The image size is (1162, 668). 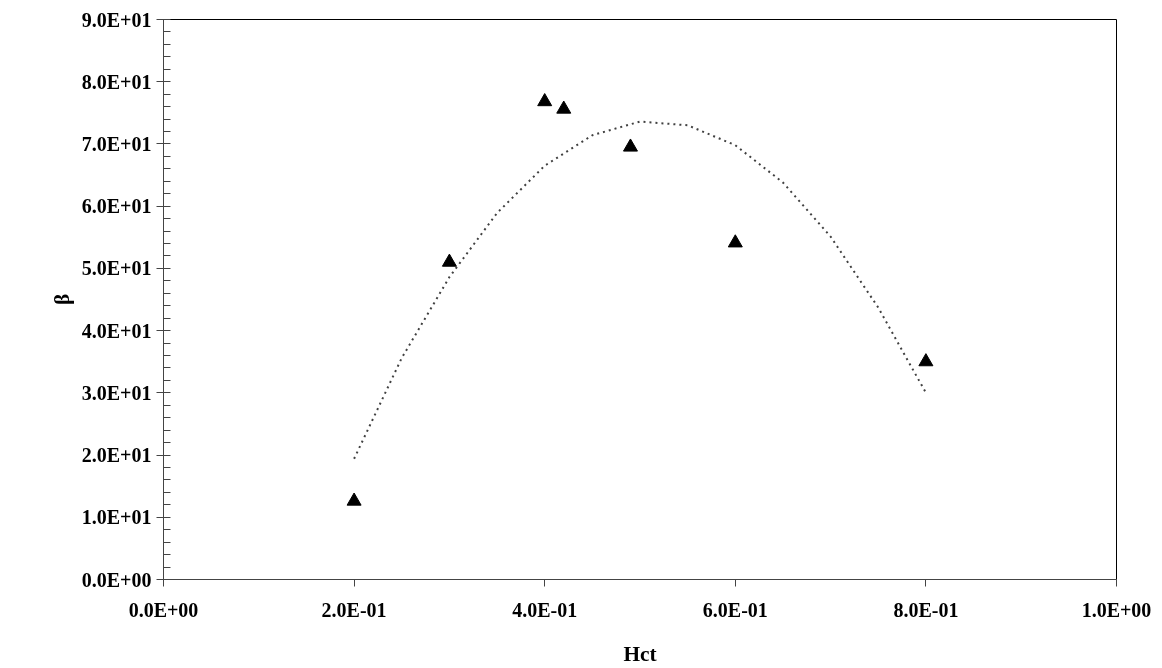 What do you see at coordinates (116, 392) in the screenshot?
I see `y-tick-label: 3.0E+01` at bounding box center [116, 392].